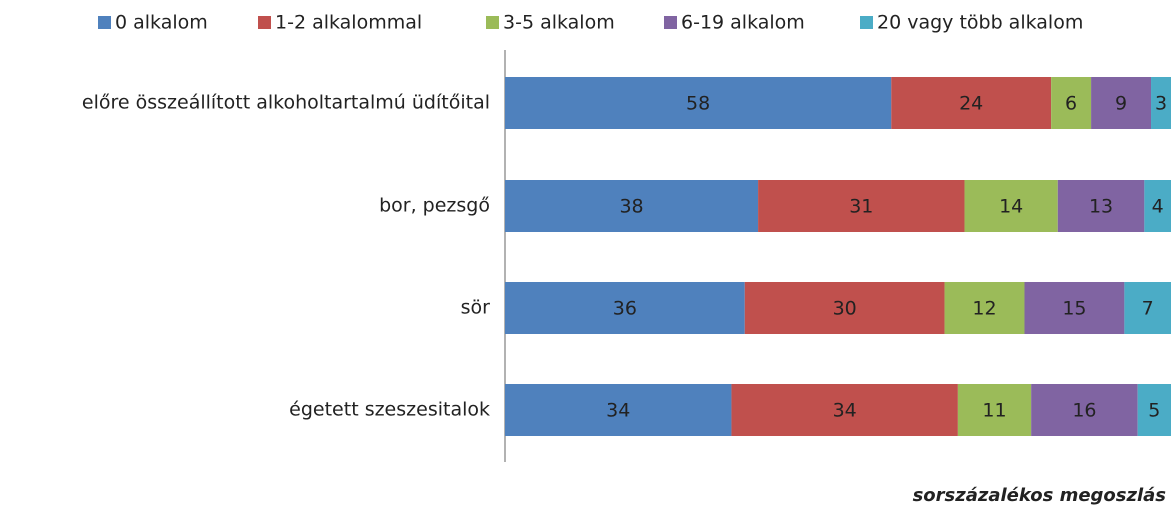  I want to click on data-label: 7, so click(1148, 309).